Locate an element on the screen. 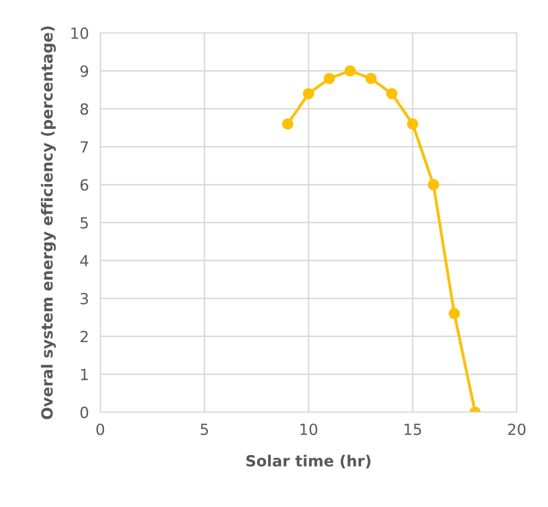  y-tick-label: 1 is located at coordinates (84, 374).